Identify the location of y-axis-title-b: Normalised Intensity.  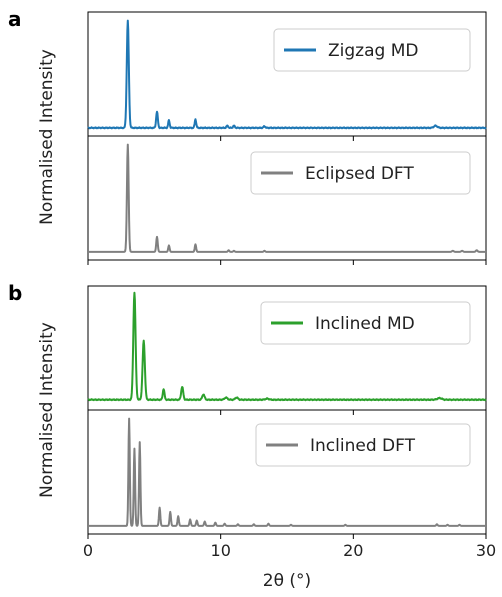
(47, 410).